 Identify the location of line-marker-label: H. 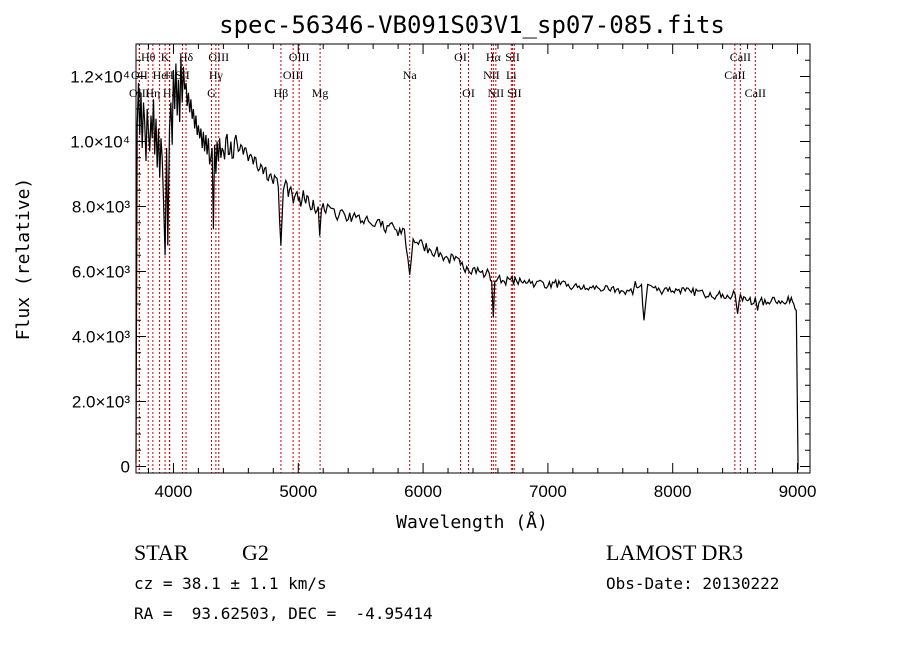
(169, 75).